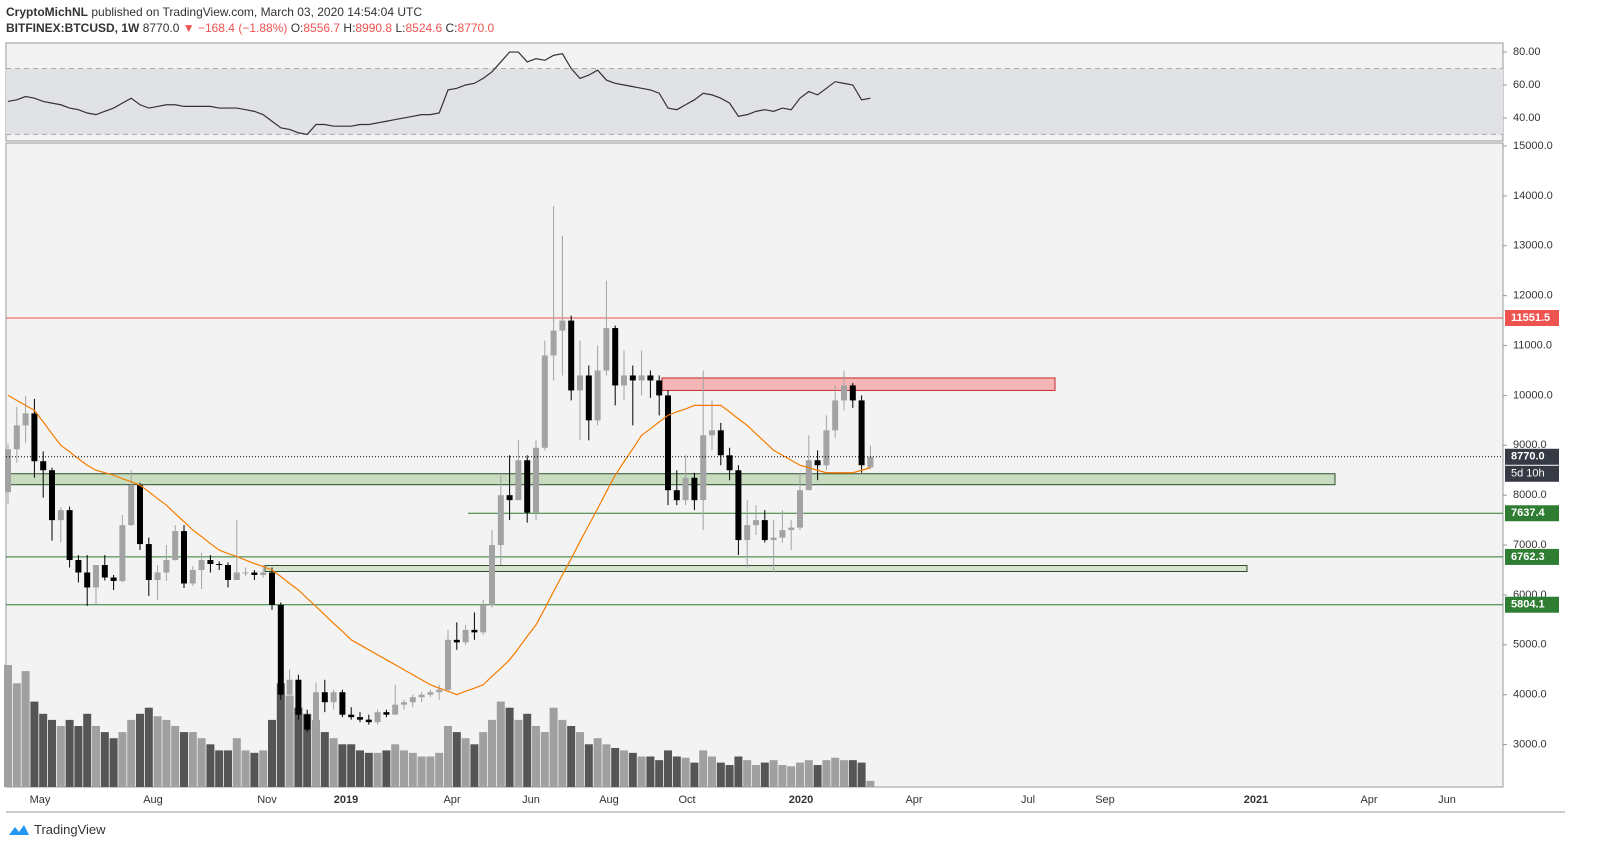 The image size is (1600, 866). I want to click on open: 8556.7, so click(322, 28).